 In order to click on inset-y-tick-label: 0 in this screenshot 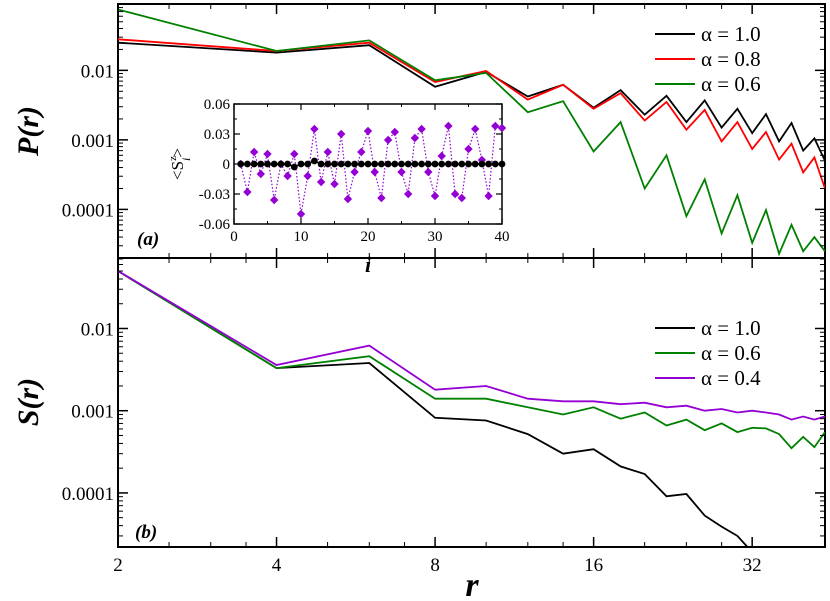, I will do `click(227, 165)`.